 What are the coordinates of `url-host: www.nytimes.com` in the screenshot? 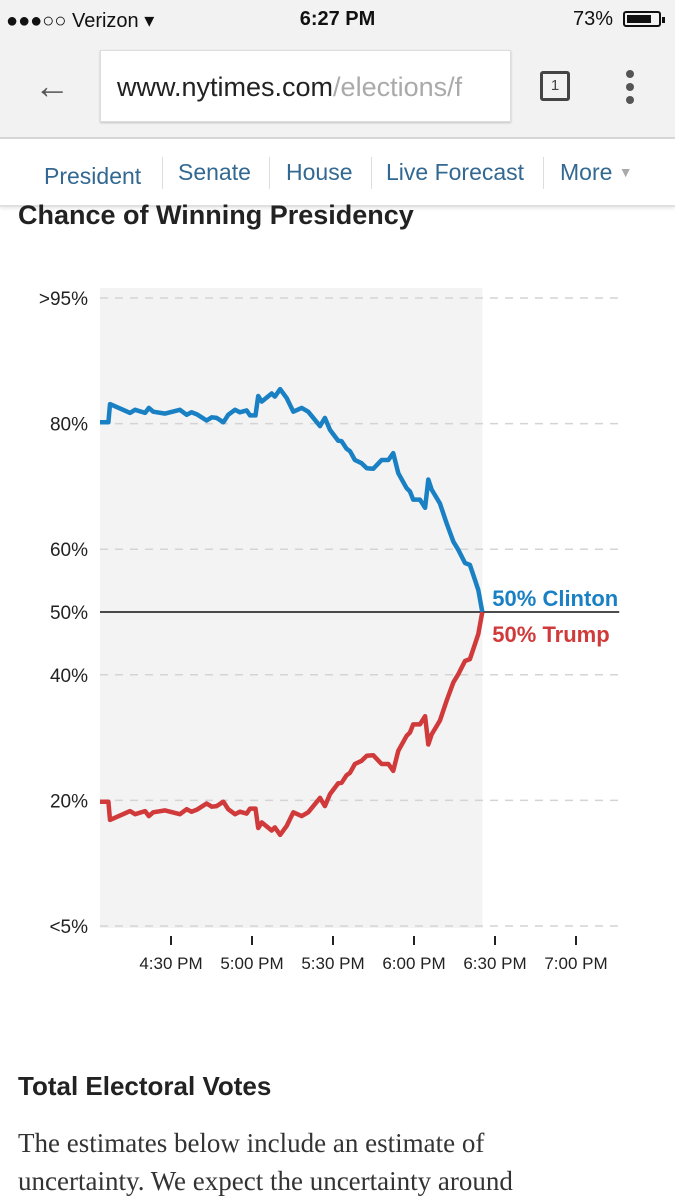 It's located at (225, 87).